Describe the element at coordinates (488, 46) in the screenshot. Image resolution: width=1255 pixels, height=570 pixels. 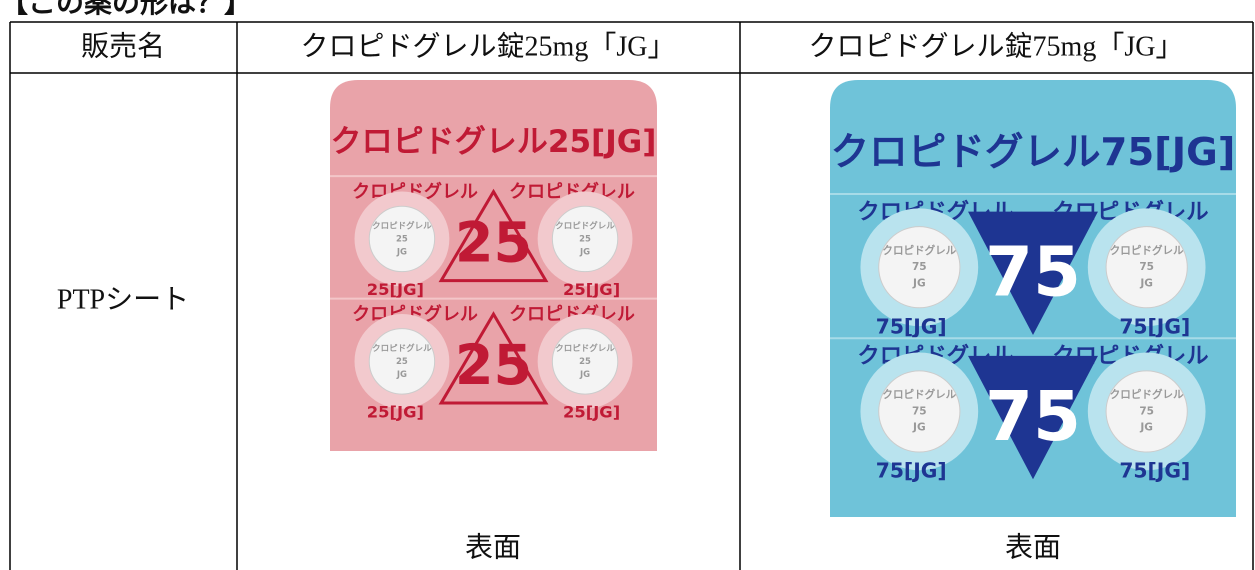
I see `column-header: クロピドグレル錠25mg「JG」` at that location.